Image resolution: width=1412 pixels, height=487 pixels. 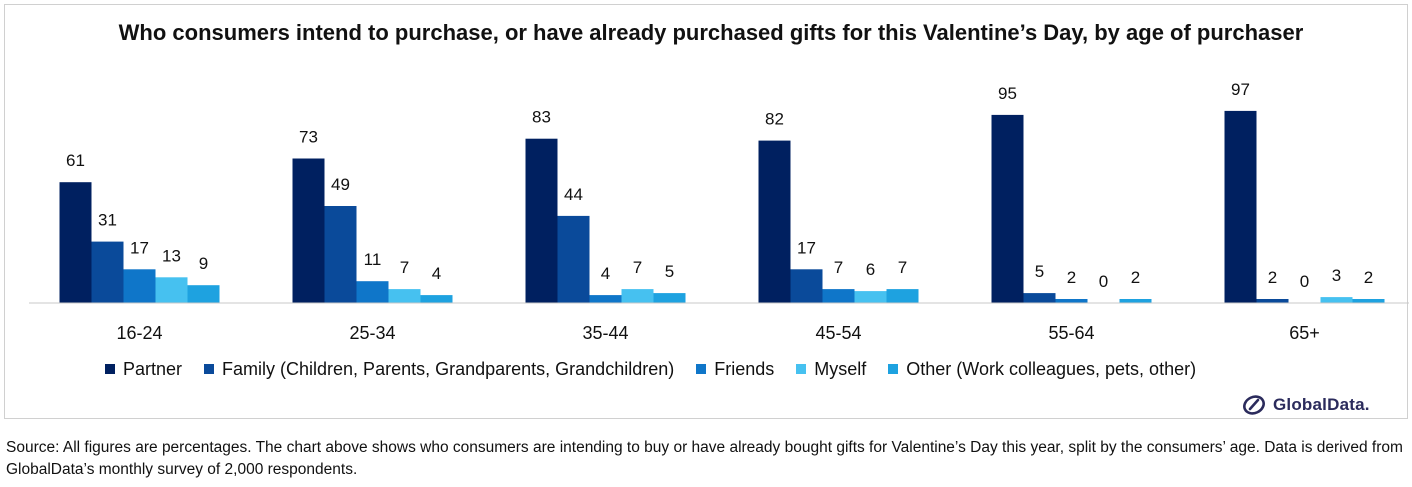 What do you see at coordinates (203, 263) in the screenshot?
I see `data-label: 9` at bounding box center [203, 263].